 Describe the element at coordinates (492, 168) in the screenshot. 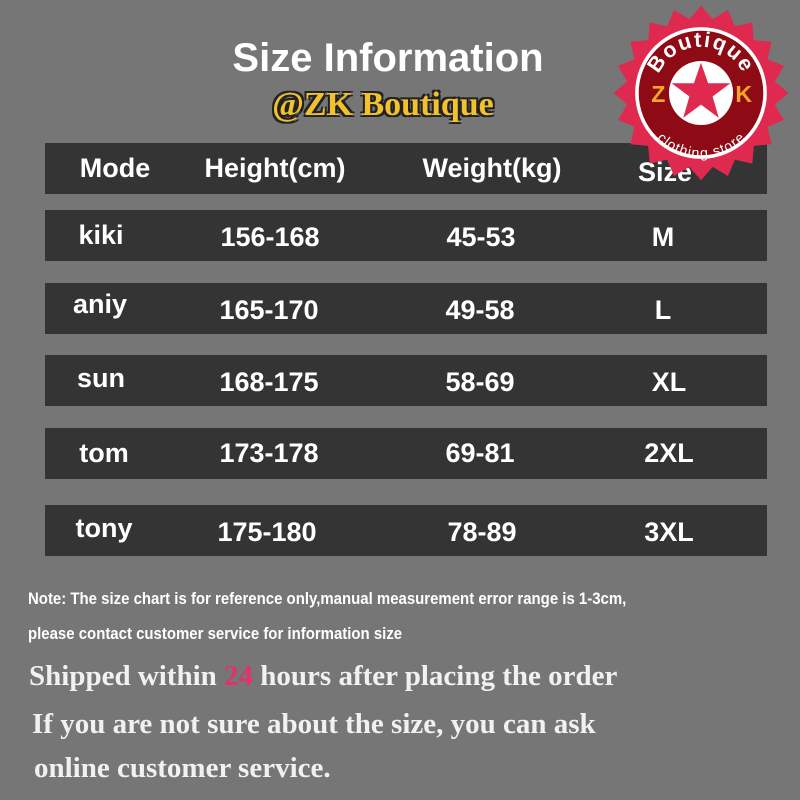

I see `header-weight: Weight(kg)` at that location.